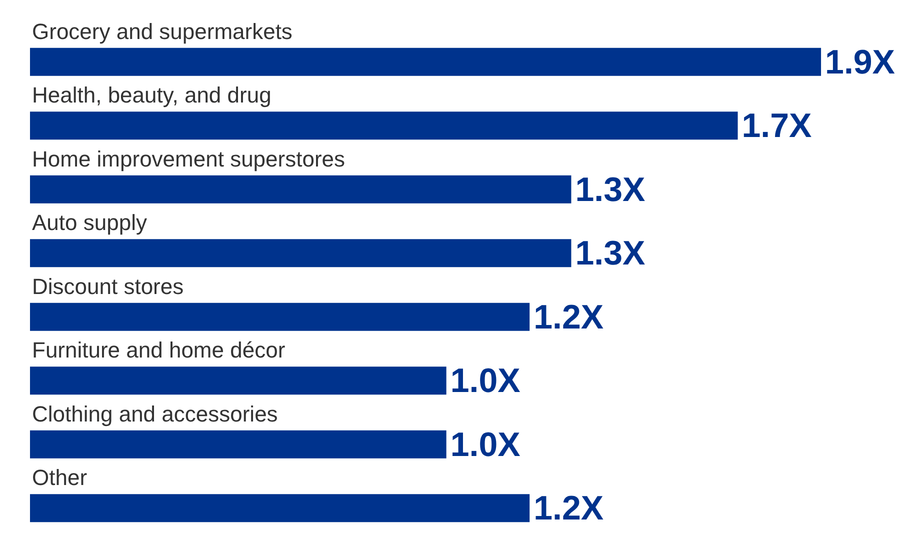  Describe the element at coordinates (777, 126) in the screenshot. I see `data-label: 1.7X` at that location.